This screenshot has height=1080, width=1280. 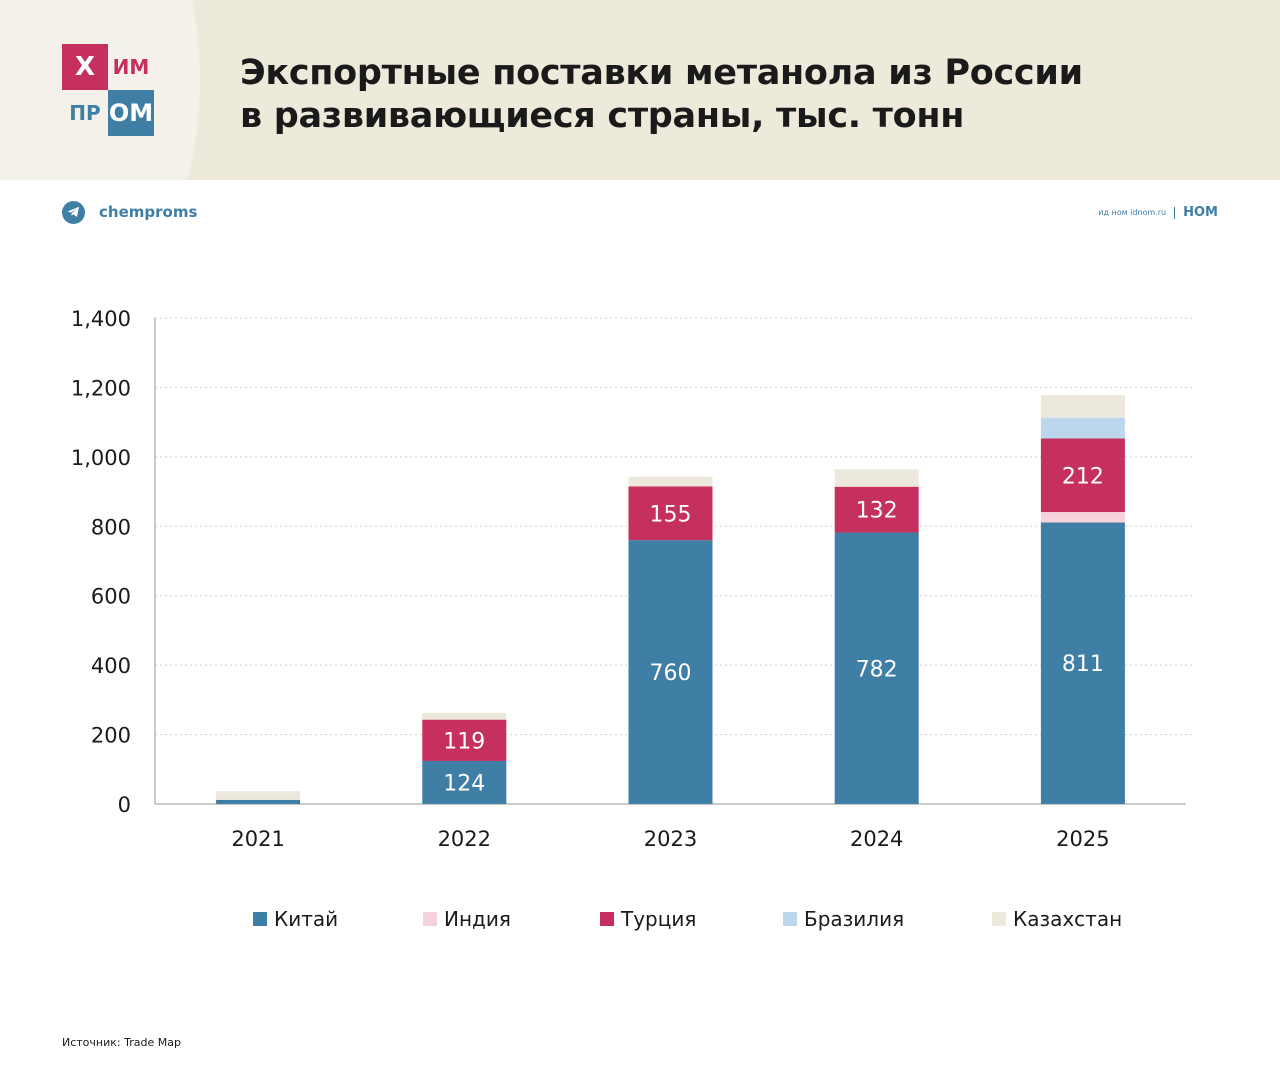 I want to click on telegram-channel-label: chemproms, so click(x=148, y=212).